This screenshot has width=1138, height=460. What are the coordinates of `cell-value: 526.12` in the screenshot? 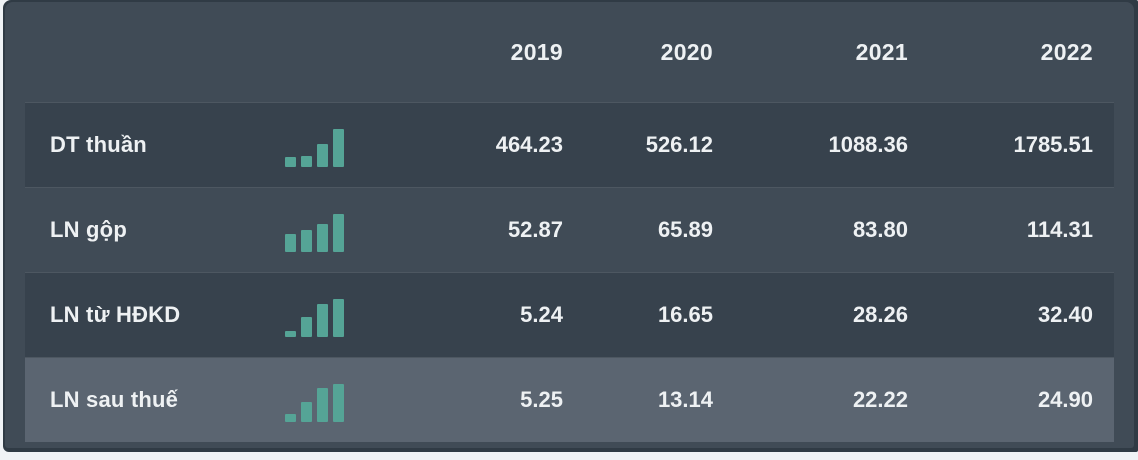 It's located at (679, 144).